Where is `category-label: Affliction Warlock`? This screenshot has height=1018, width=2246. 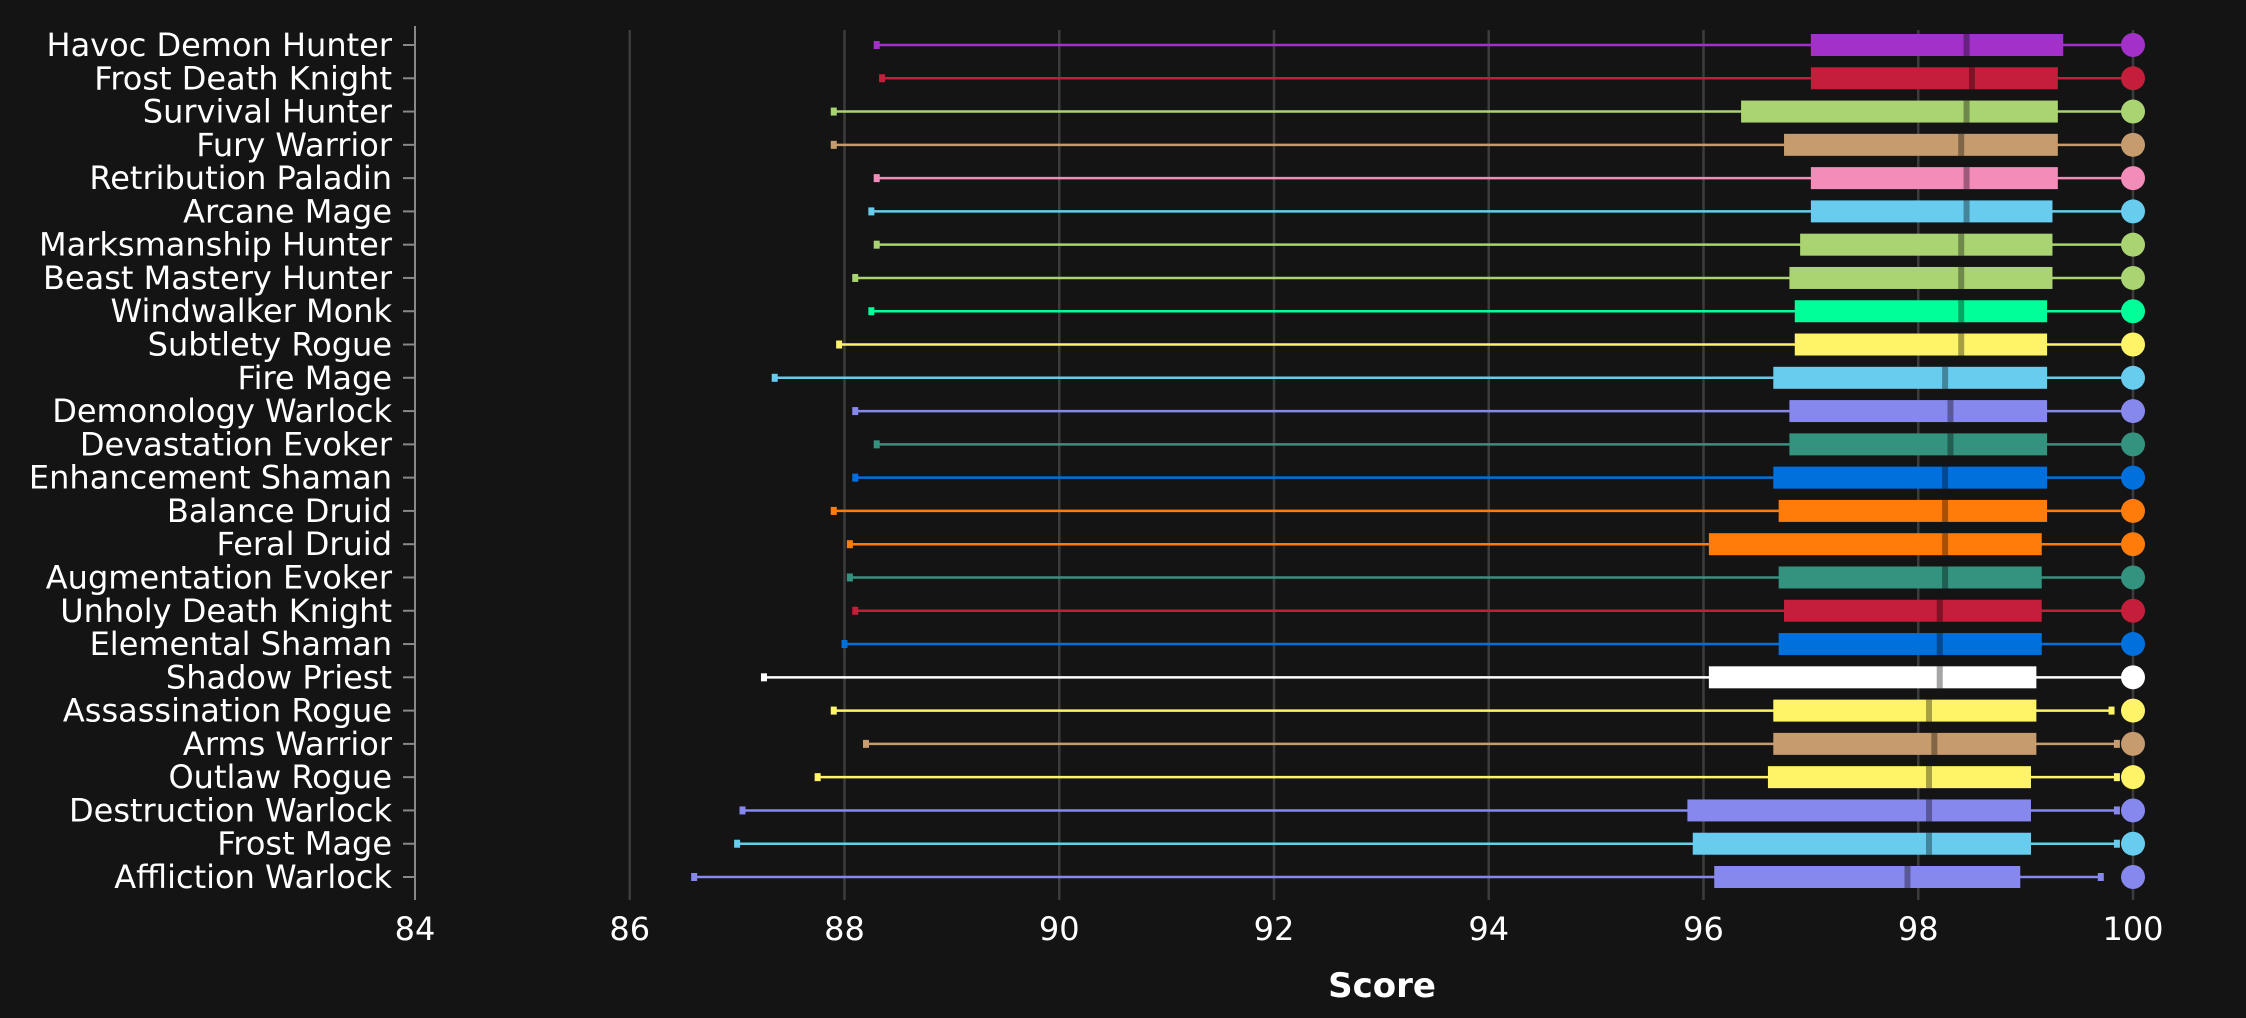
category-label: Affliction Warlock is located at coordinates (253, 877).